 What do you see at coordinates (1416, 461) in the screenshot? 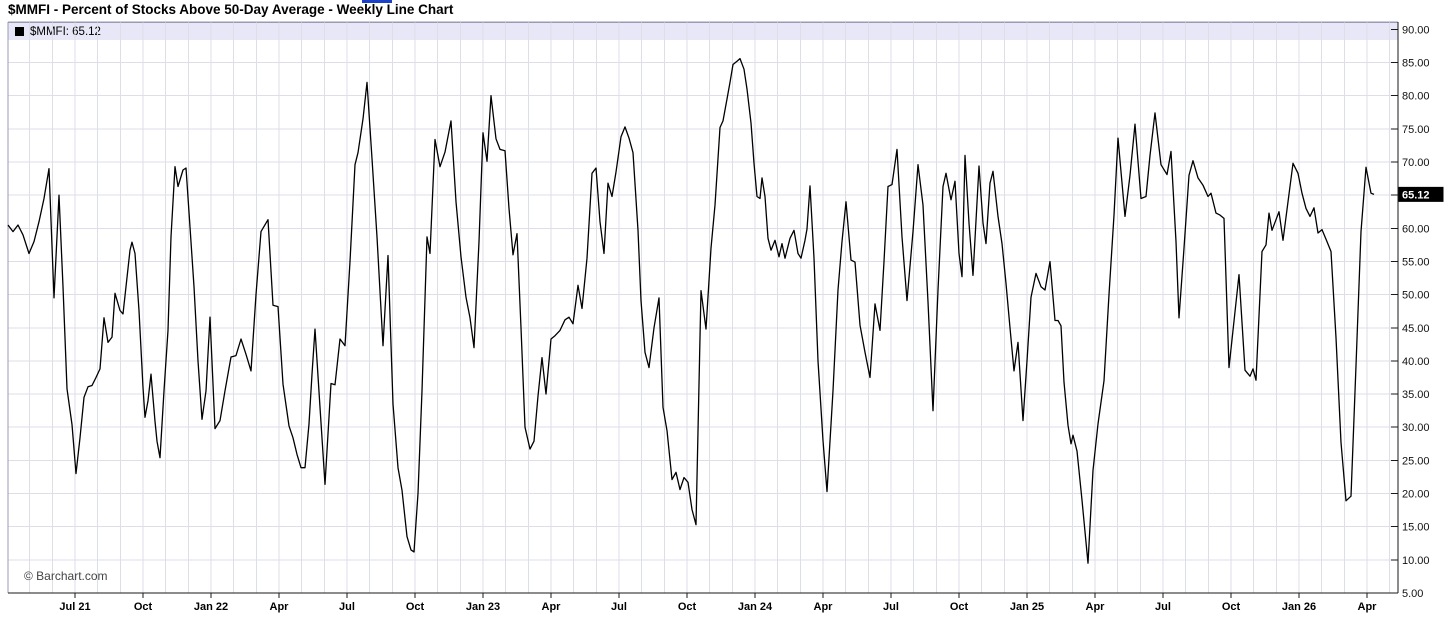
I see `svg-text: 25.00` at bounding box center [1416, 461].